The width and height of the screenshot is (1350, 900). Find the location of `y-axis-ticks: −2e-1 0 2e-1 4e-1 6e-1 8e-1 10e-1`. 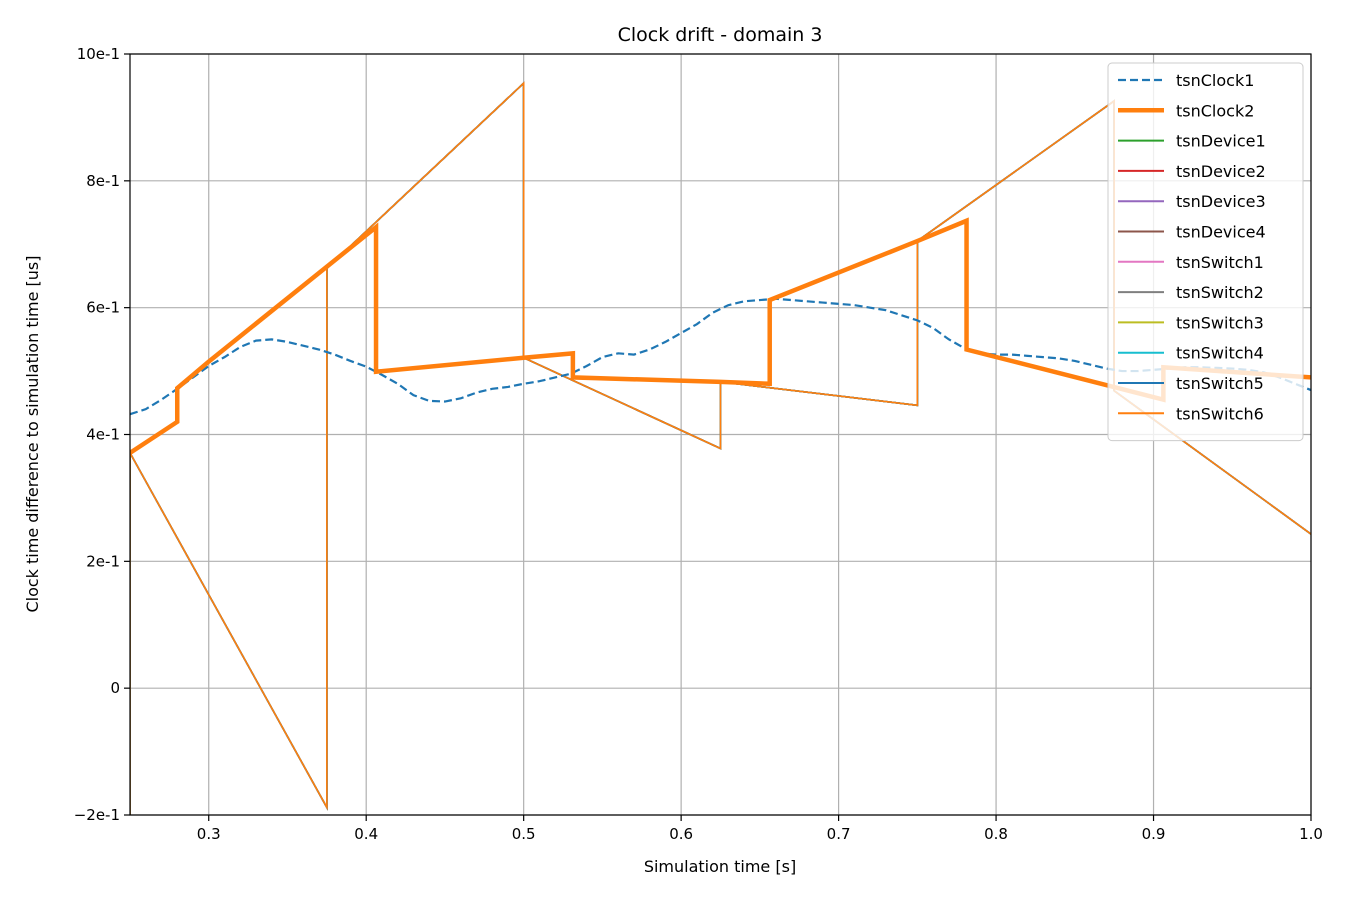

y-axis-ticks: −2e-1 0 2e-1 4e-1 6e-1 8e-1 10e-1 is located at coordinates (102, 434).